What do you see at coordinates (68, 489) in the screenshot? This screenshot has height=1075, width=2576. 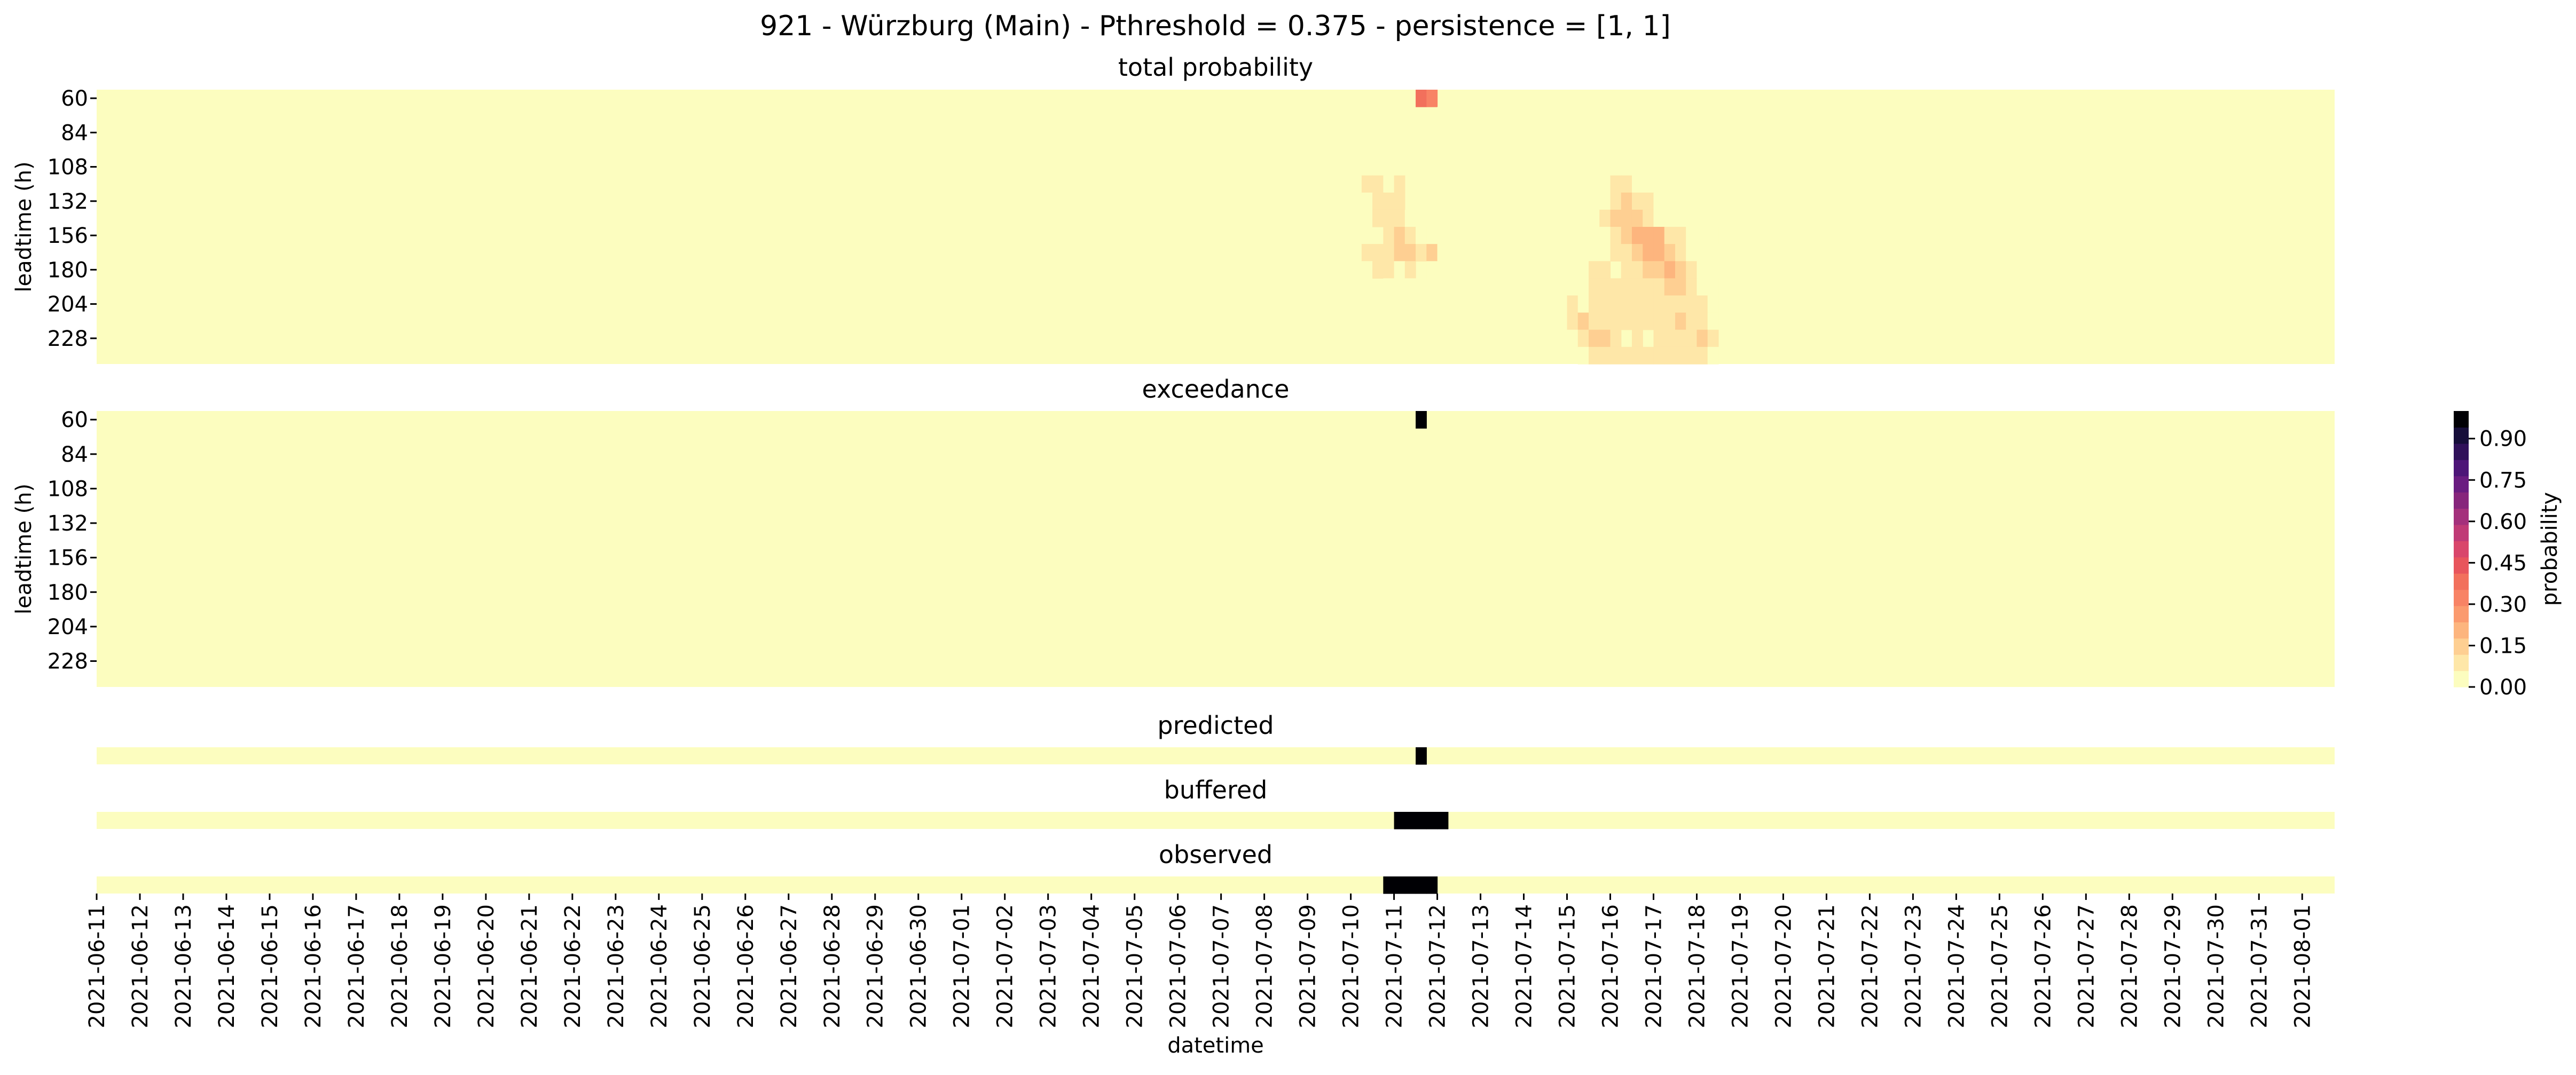 I see `y-tick-label: 108` at bounding box center [68, 489].